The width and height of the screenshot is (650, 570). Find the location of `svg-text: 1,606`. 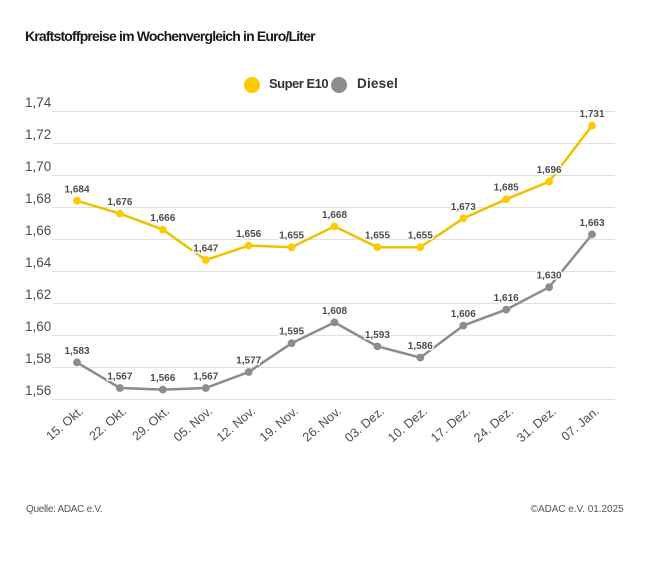

svg-text: 1,606 is located at coordinates (463, 314).